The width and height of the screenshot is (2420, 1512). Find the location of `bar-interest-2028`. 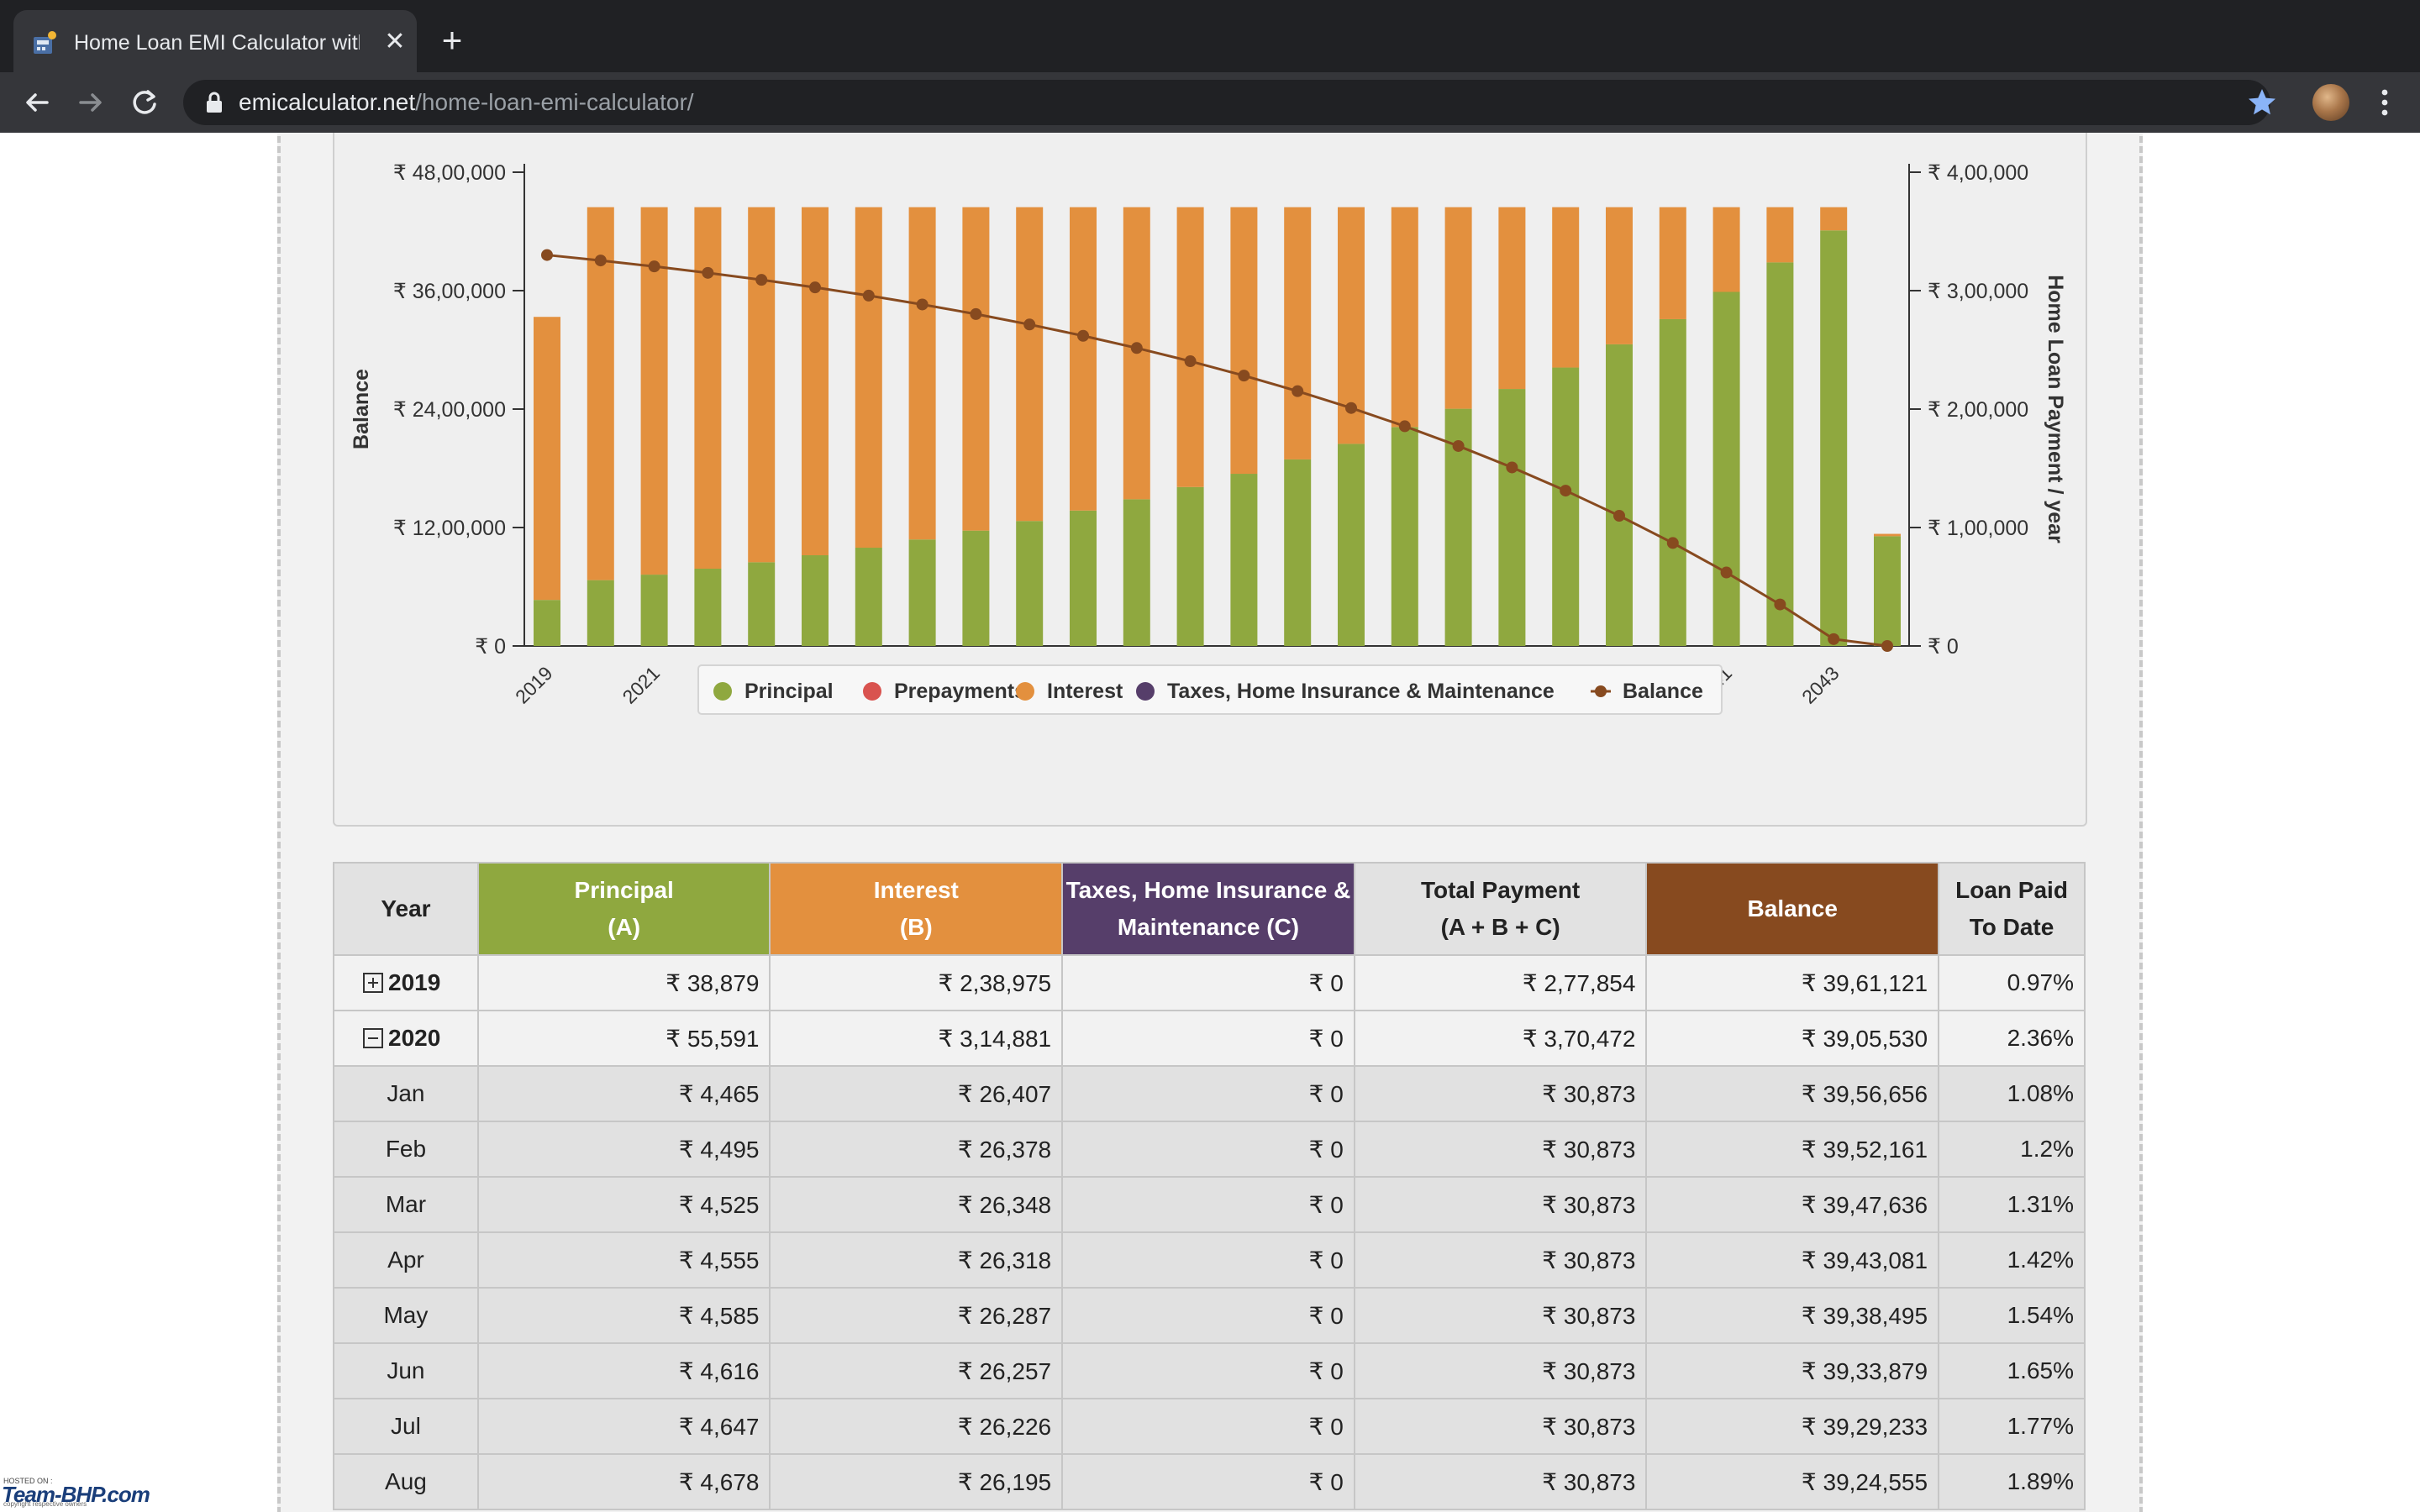

bar-interest-2028 is located at coordinates (1030, 364).